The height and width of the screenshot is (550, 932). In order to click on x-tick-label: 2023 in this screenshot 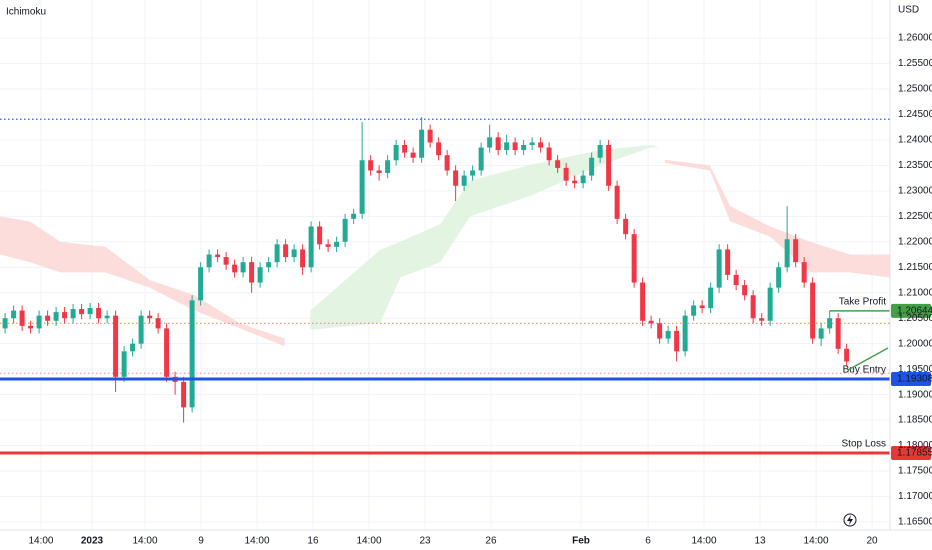, I will do `click(92, 541)`.